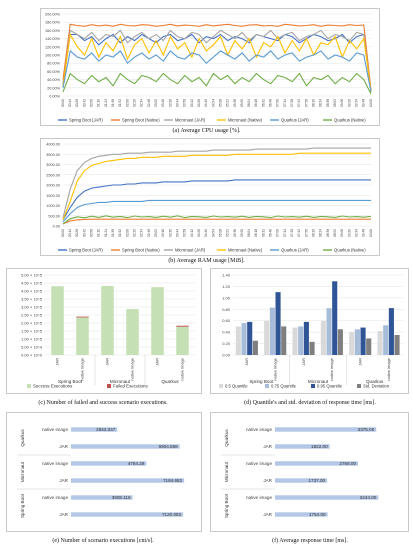 The width and height of the screenshot is (413, 550). Describe the element at coordinates (141, 250) in the screenshot. I see `legend-entry: Spring Boot (Native)` at that location.